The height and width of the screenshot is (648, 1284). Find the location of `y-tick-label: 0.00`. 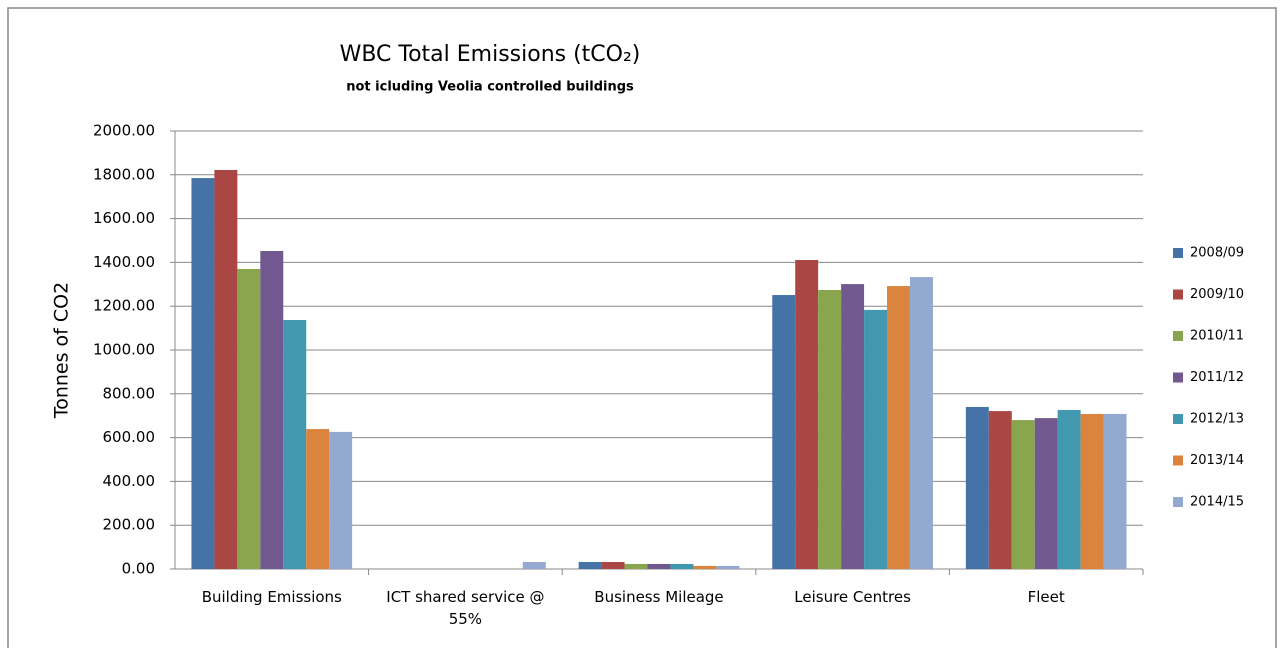

y-tick-label: 0.00 is located at coordinates (138, 569).